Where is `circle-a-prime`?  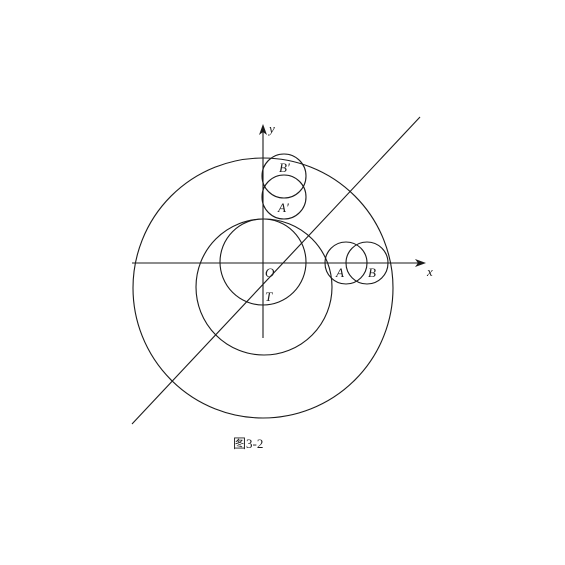
circle-a-prime is located at coordinates (284, 197).